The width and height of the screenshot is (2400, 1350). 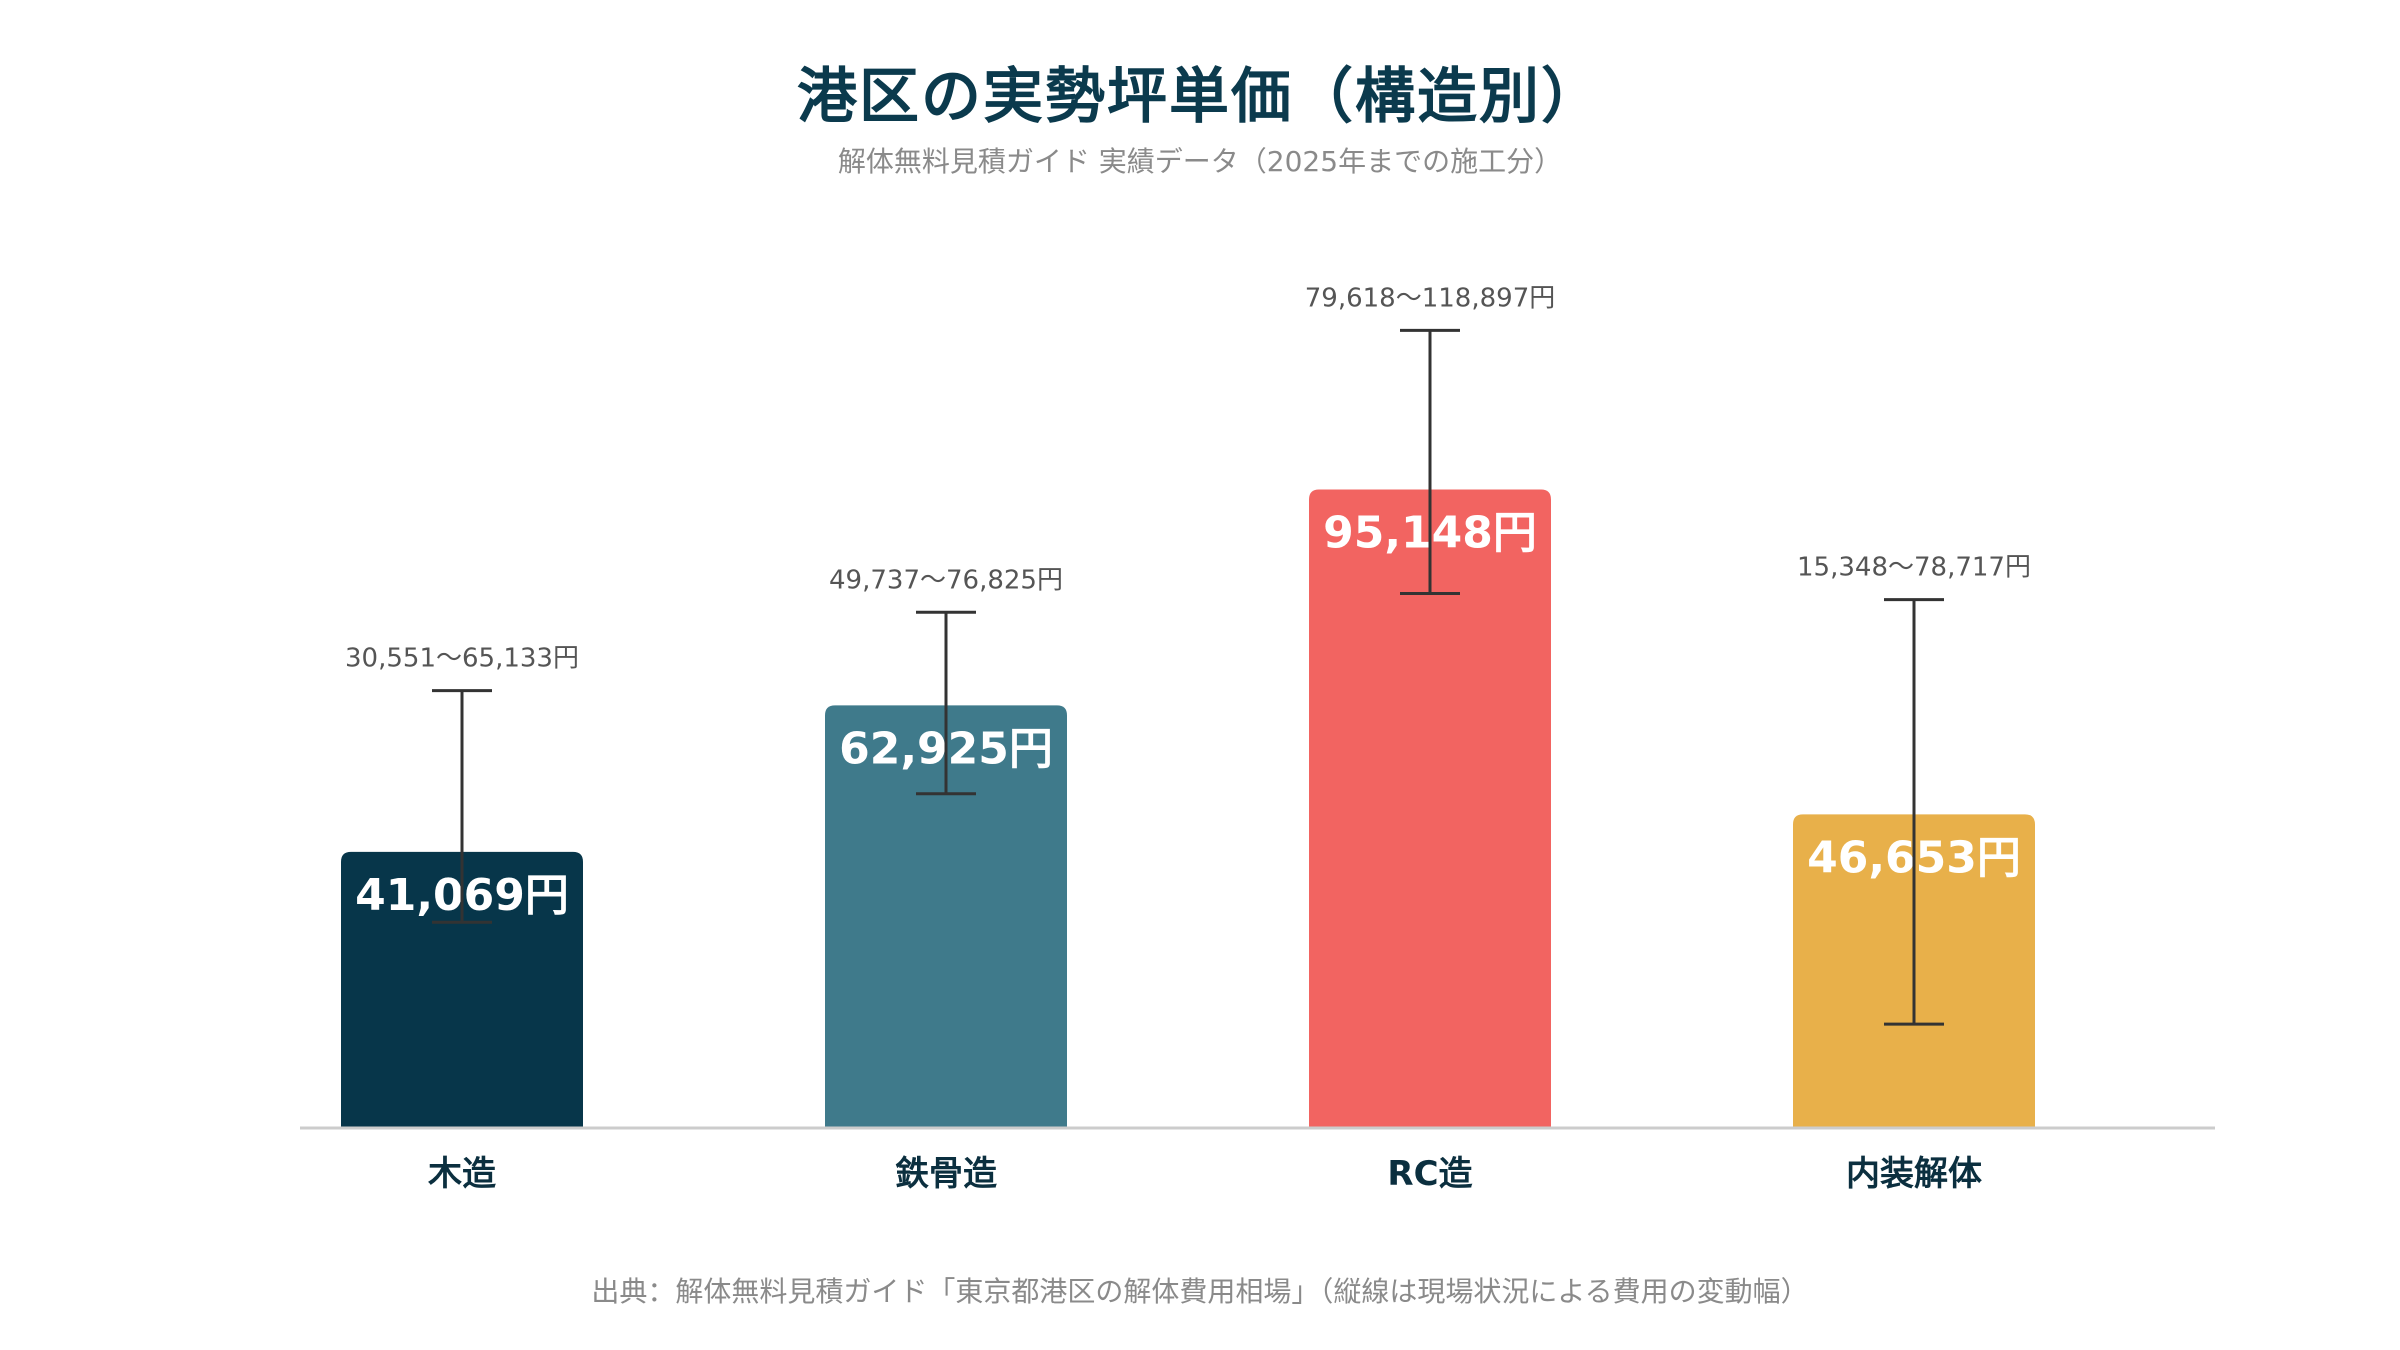 I want to click on category-label: RC造, so click(x=1429, y=1174).